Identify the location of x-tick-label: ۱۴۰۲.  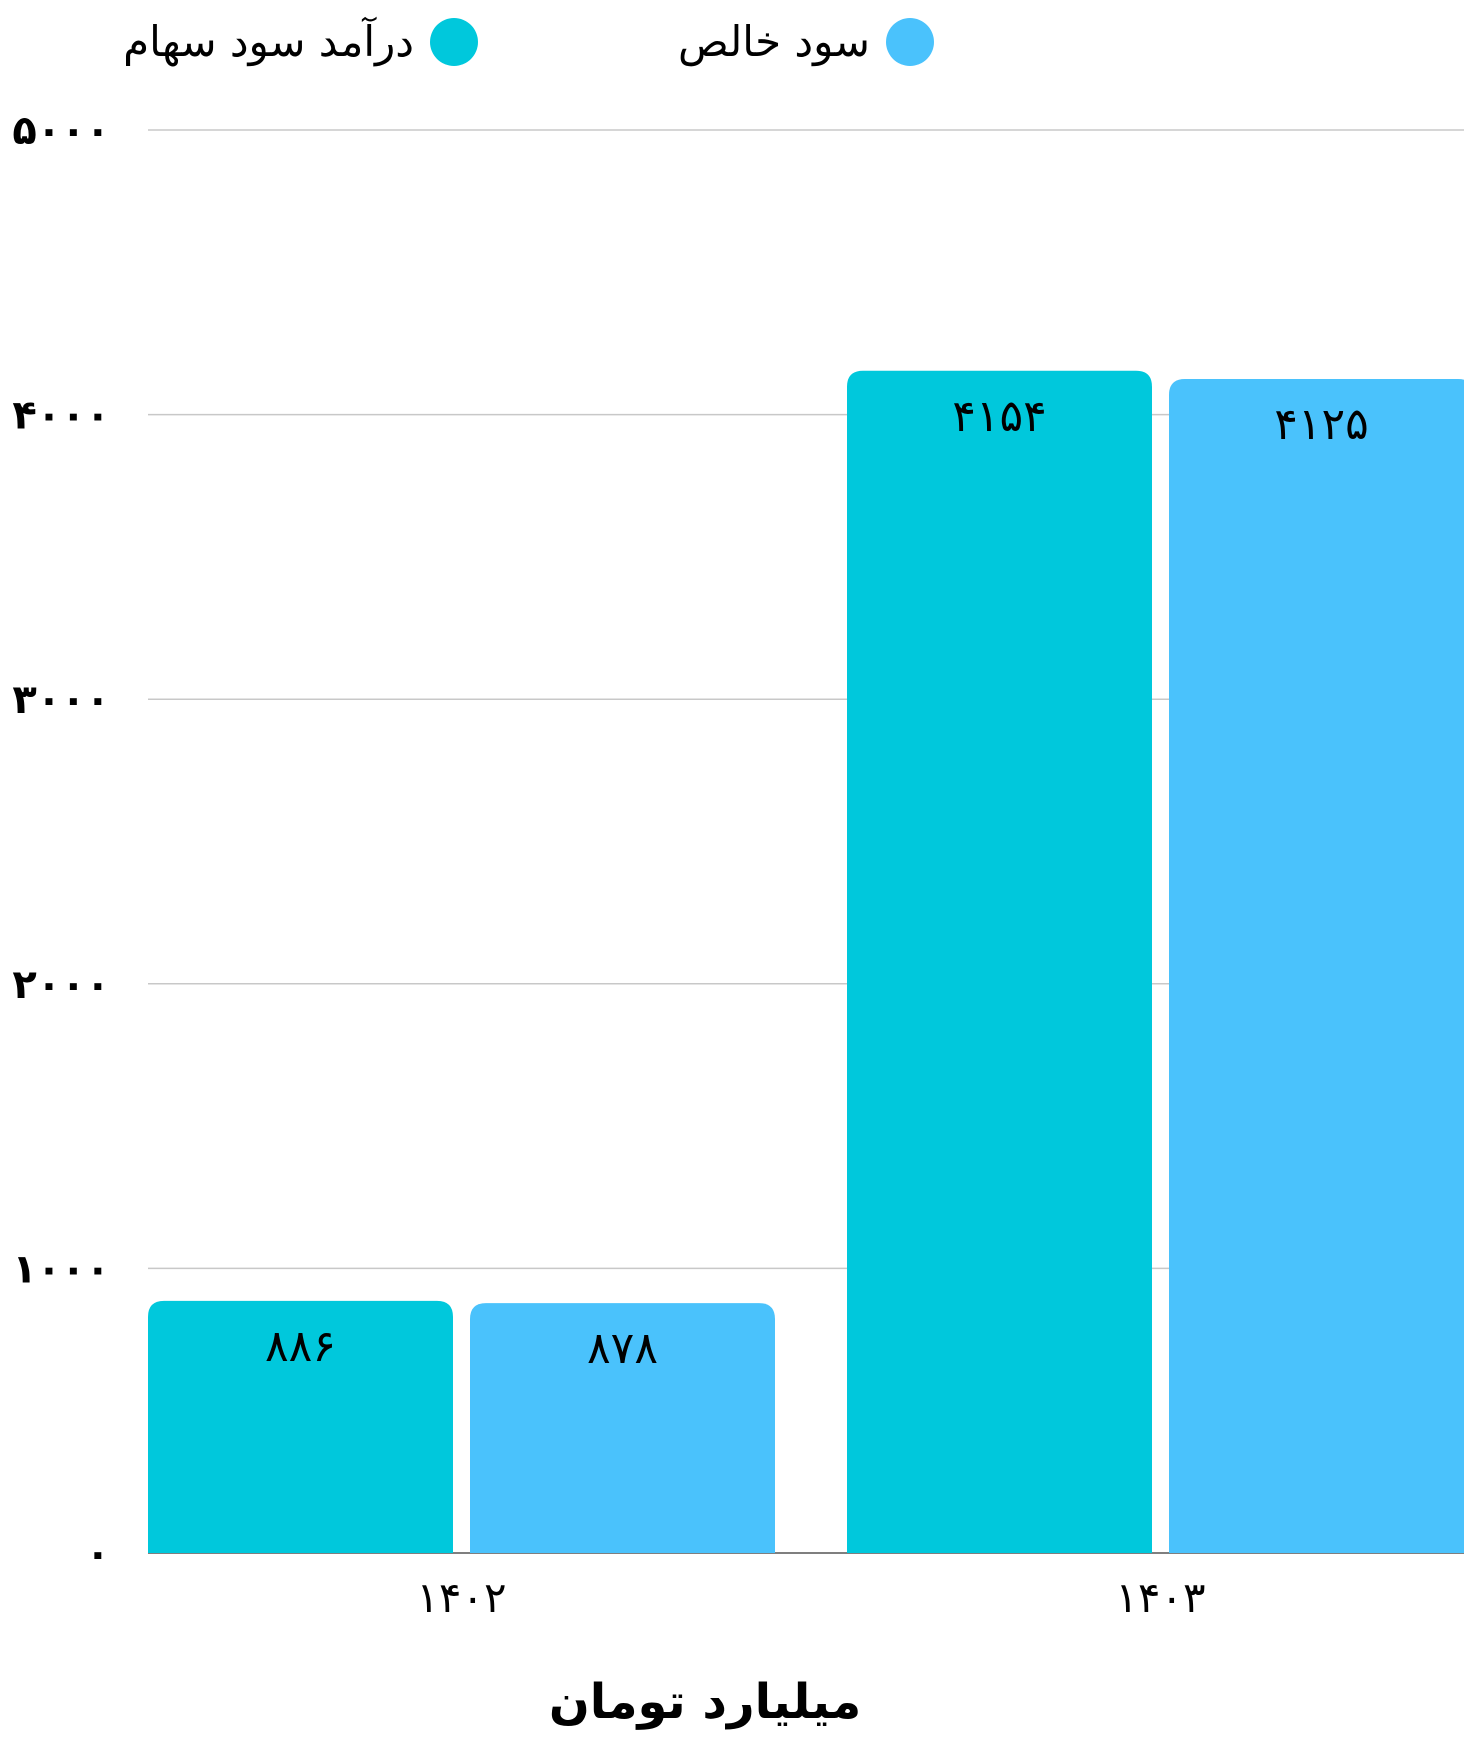
(461, 1597).